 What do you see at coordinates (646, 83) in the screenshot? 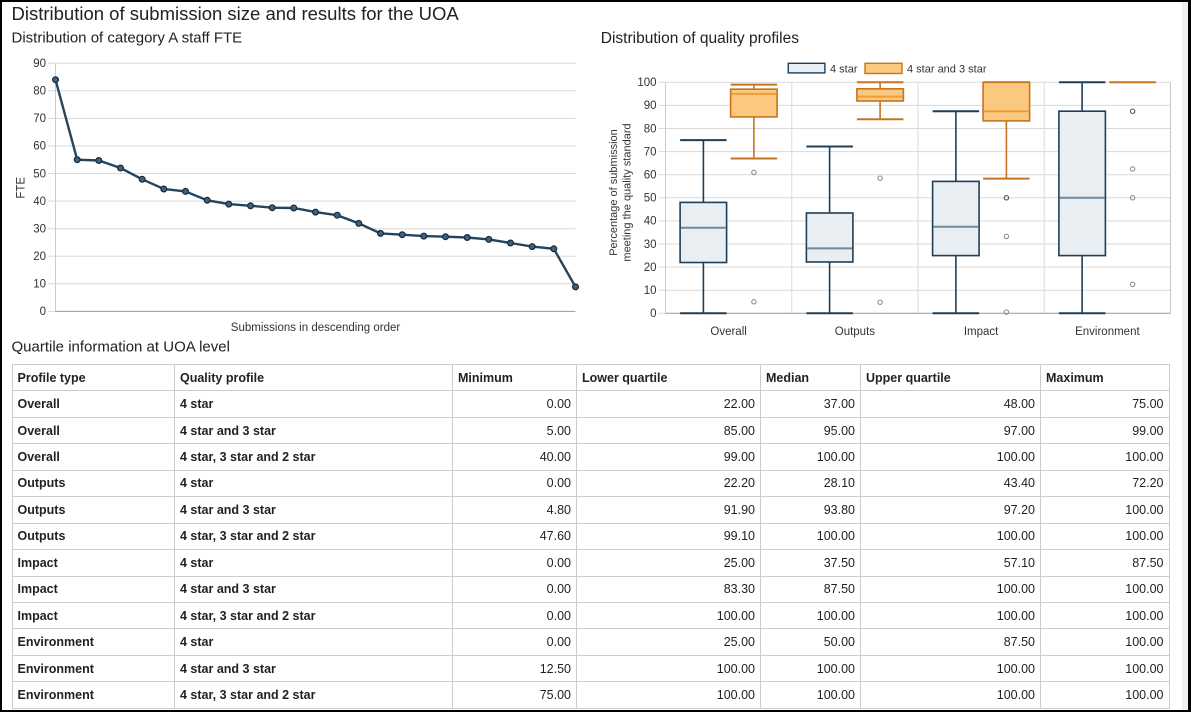
I see `svg-text: 100` at bounding box center [646, 83].